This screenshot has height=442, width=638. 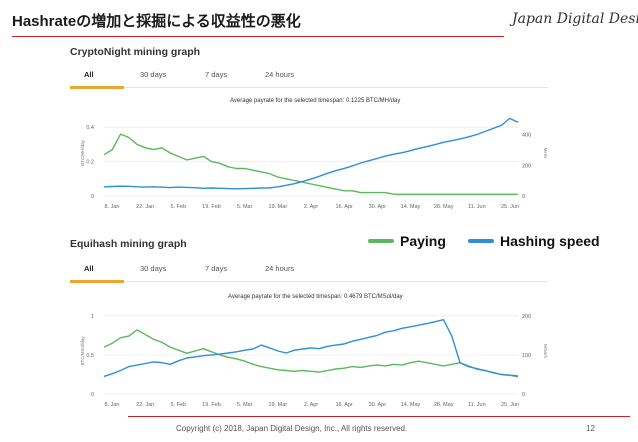 What do you see at coordinates (90, 356) in the screenshot?
I see `y-left-tick-label: 0.5` at bounding box center [90, 356].